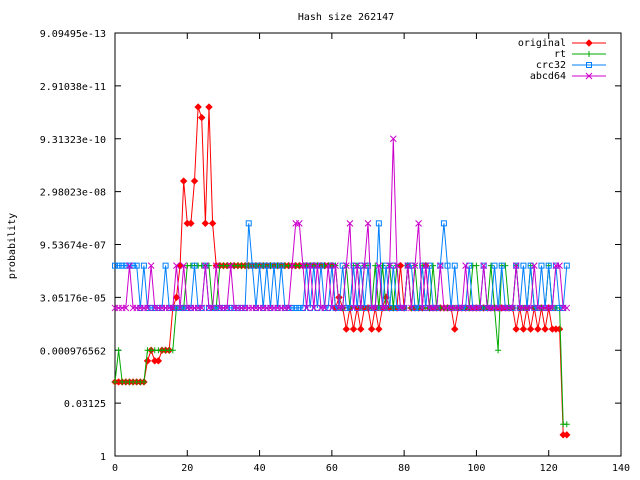 This screenshot has height=480, width=640. What do you see at coordinates (621, 468) in the screenshot?
I see `x-tick-label: 140` at bounding box center [621, 468].